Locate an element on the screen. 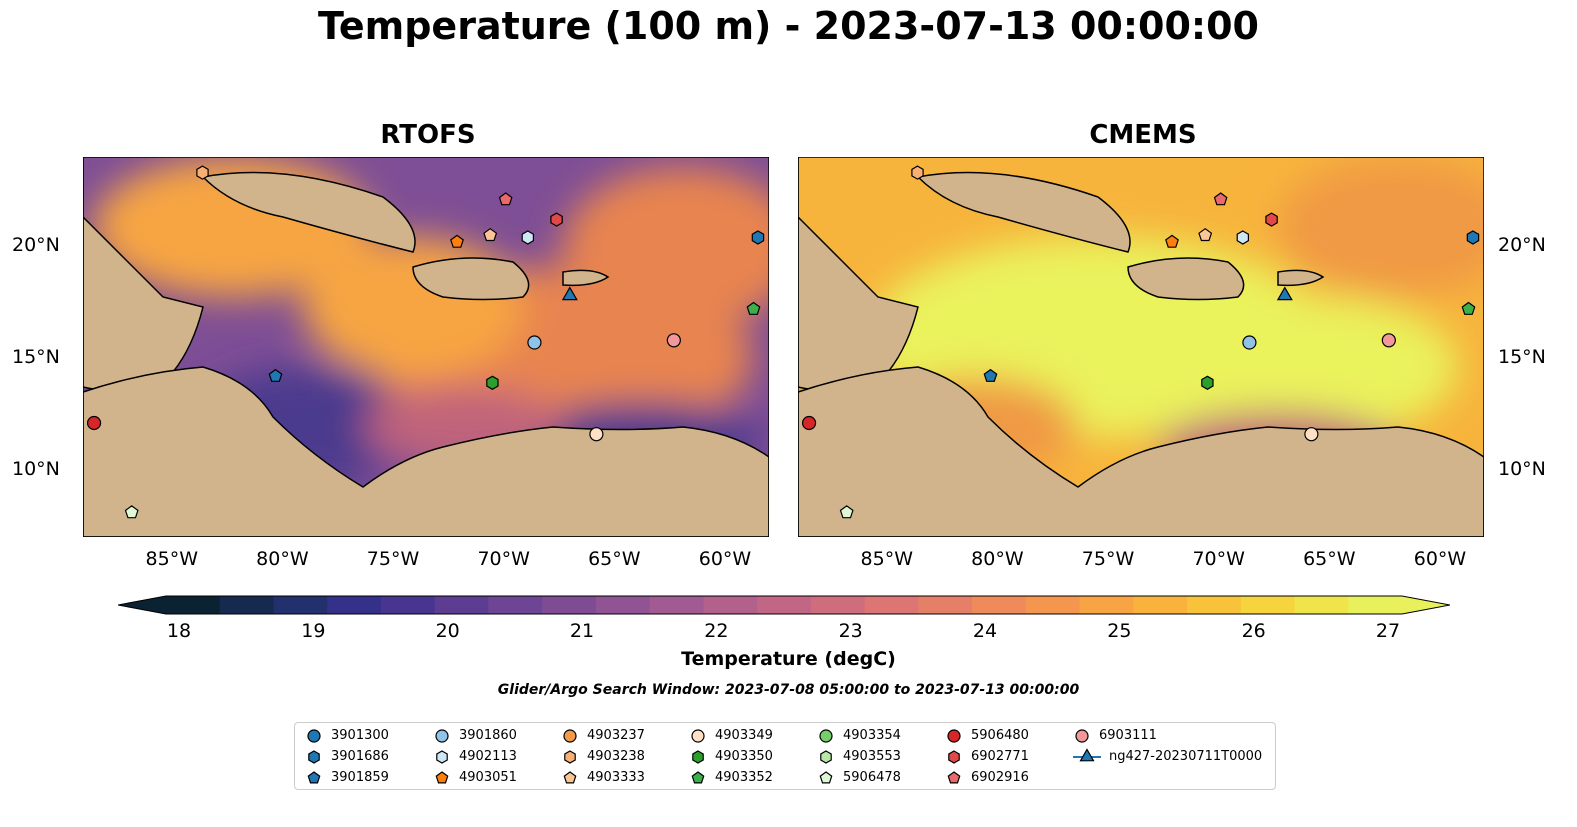 The width and height of the screenshot is (1577, 827). panel-title-rtofs: RTOFS is located at coordinates (428, 135).